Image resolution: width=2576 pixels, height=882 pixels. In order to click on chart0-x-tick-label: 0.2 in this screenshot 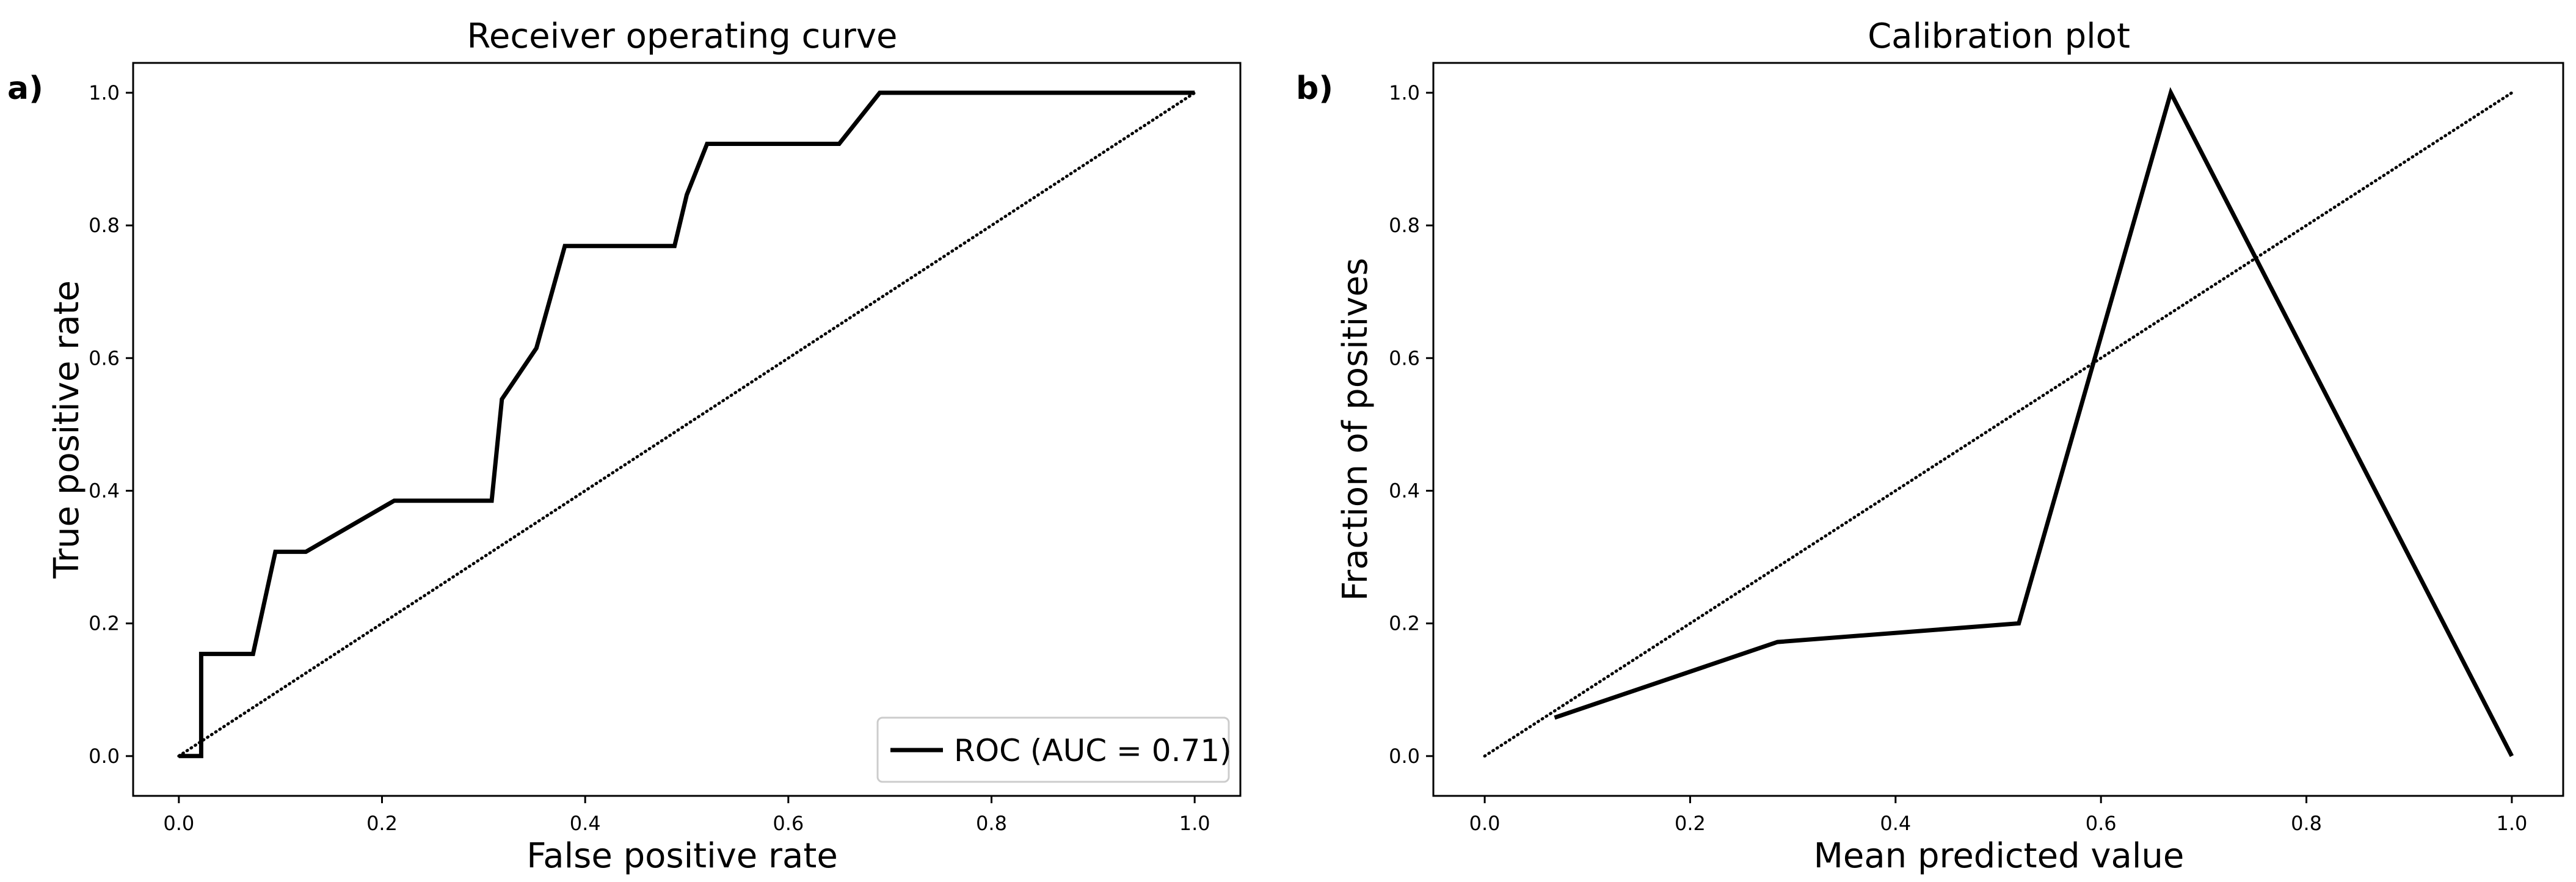, I will do `click(382, 823)`.